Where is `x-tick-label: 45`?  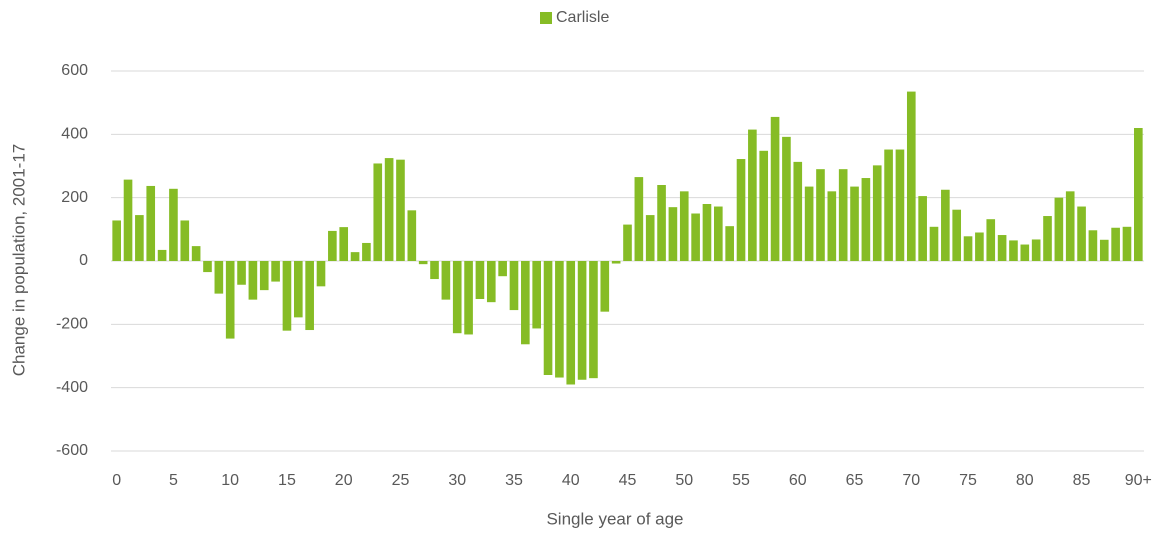 x-tick-label: 45 is located at coordinates (628, 480).